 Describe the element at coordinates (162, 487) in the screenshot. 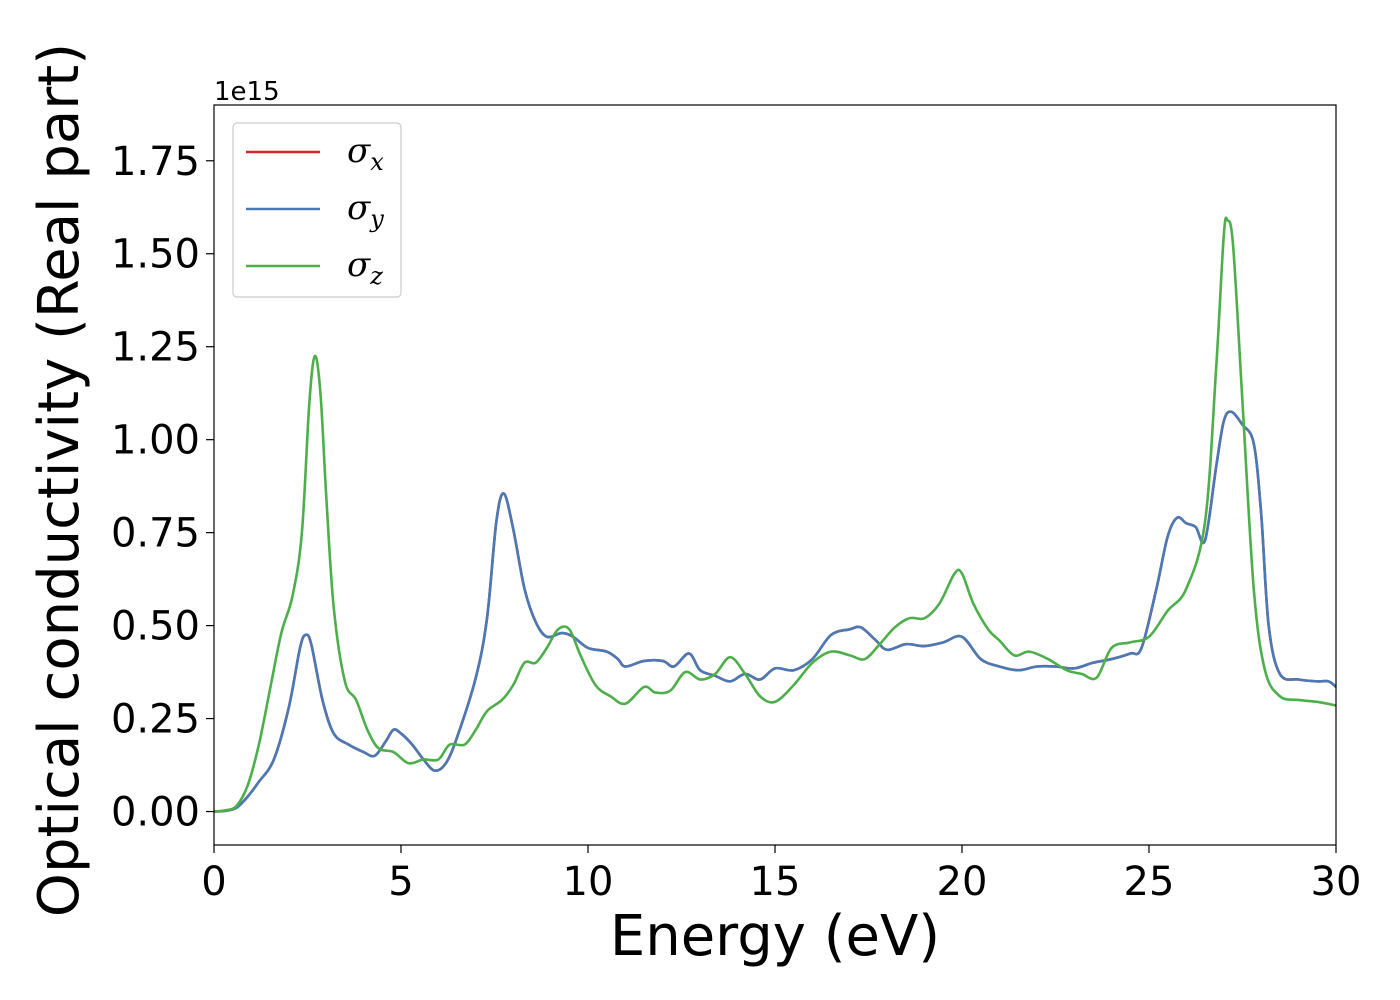

I see `y-axis-ticks: 0.00 0.25 0.50 0.75 1.00 1.25 1.50 1.75` at that location.